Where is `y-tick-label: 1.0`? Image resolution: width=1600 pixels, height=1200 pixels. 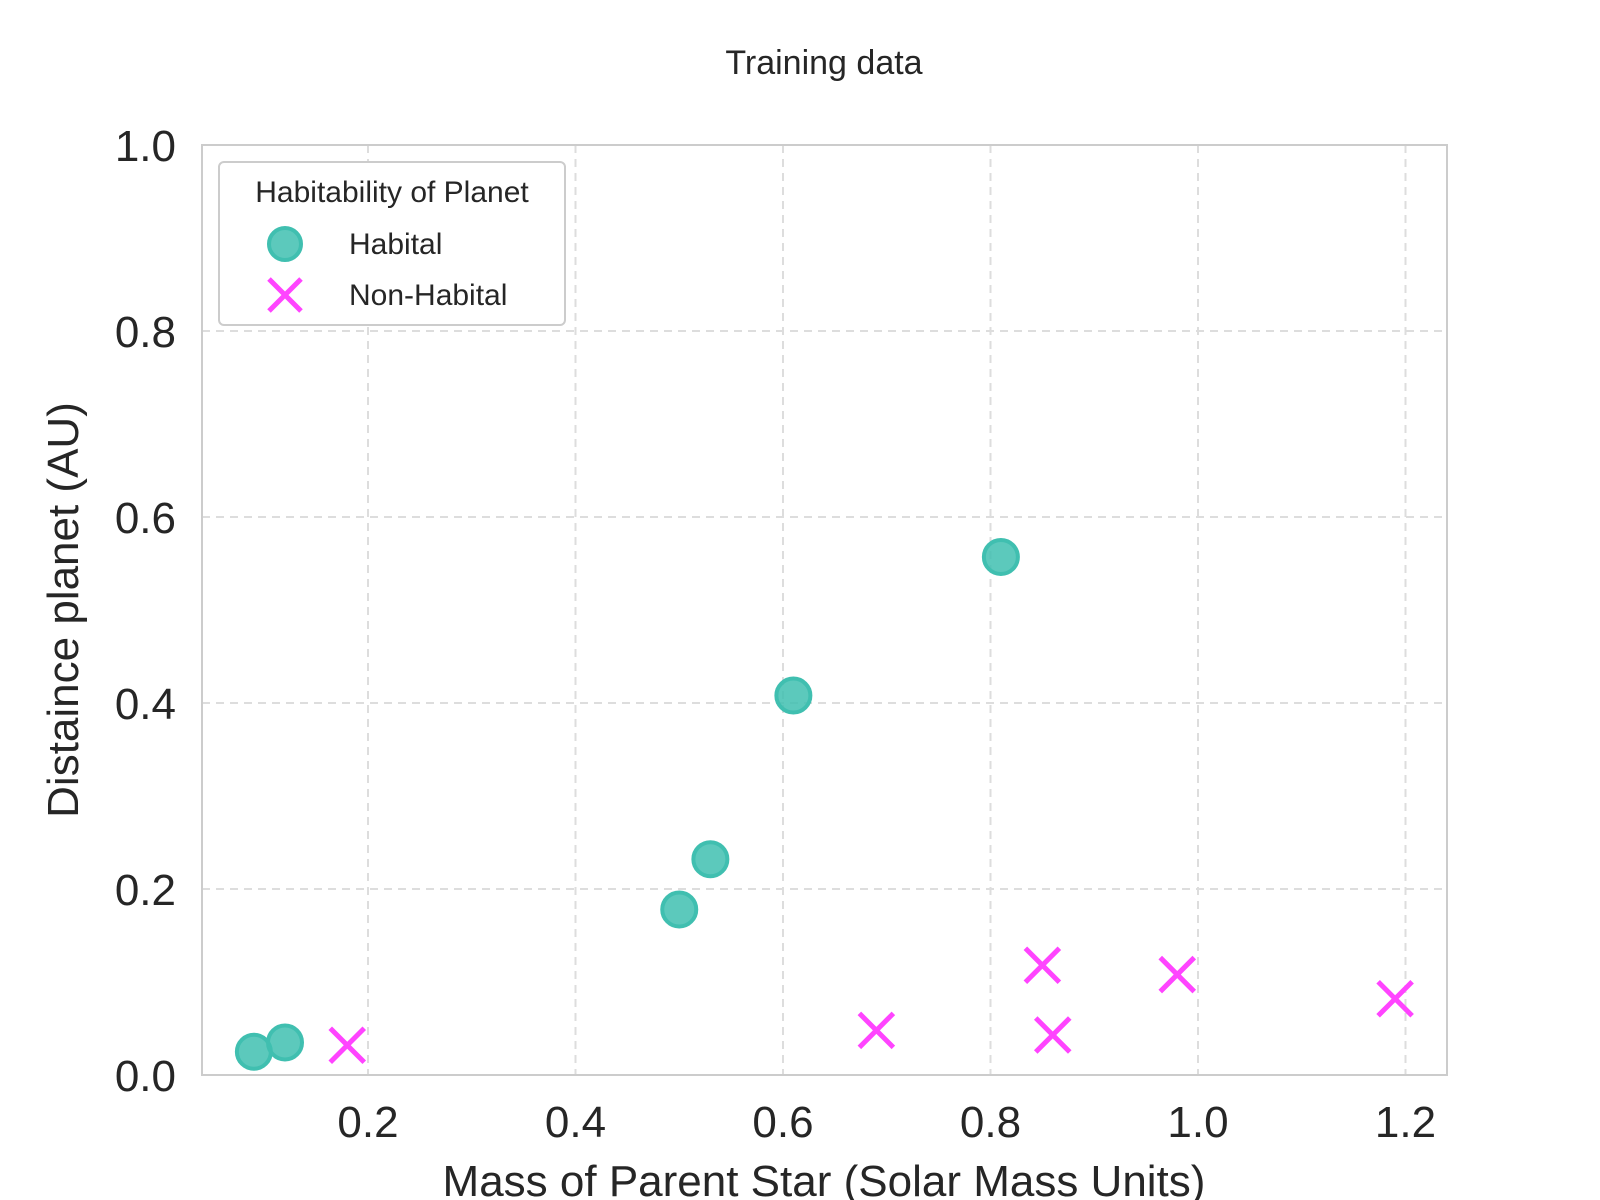
y-tick-label: 1.0 is located at coordinates (145, 146).